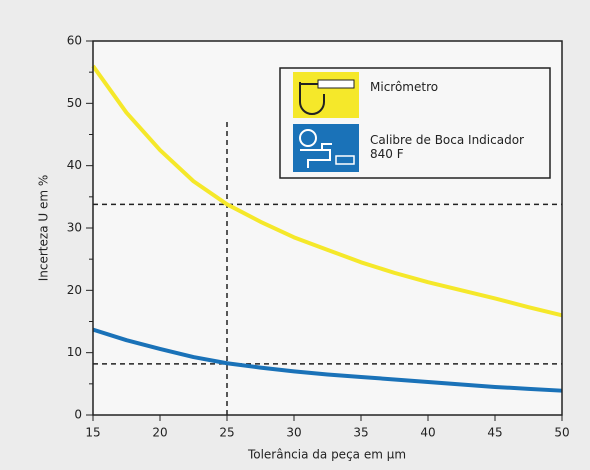  I want to click on y-tick-label: 10, so click(74, 352).